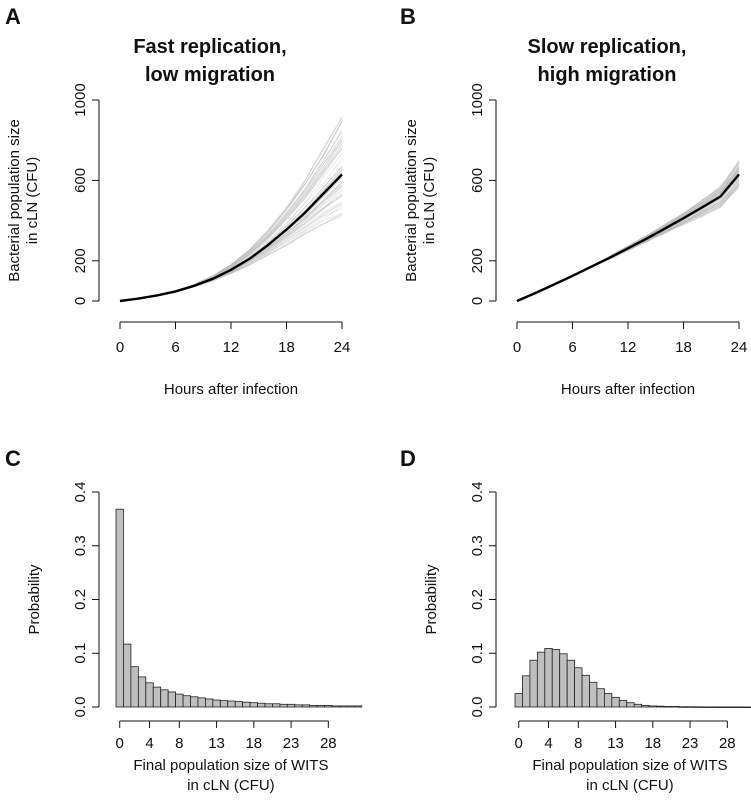 The image size is (751, 800). Describe the element at coordinates (477, 707) in the screenshot. I see `y-tick-label-d: 0.0` at that location.